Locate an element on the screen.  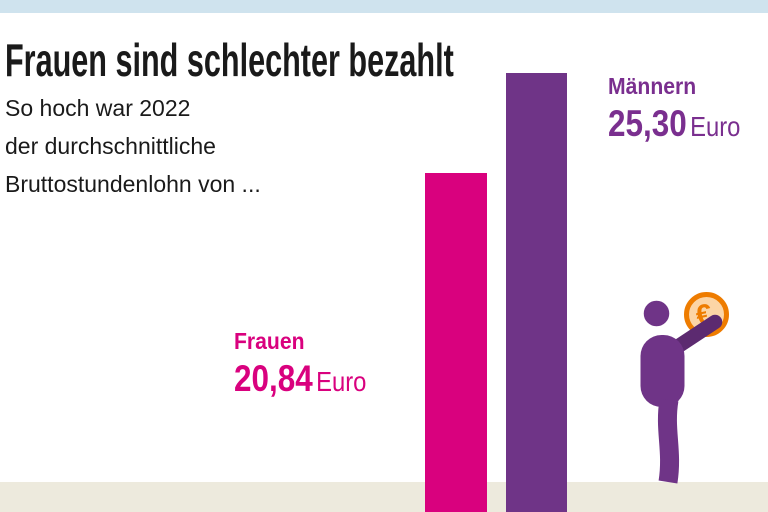
subtitle-line-1: So hoch war 2022 is located at coordinates (98, 108).